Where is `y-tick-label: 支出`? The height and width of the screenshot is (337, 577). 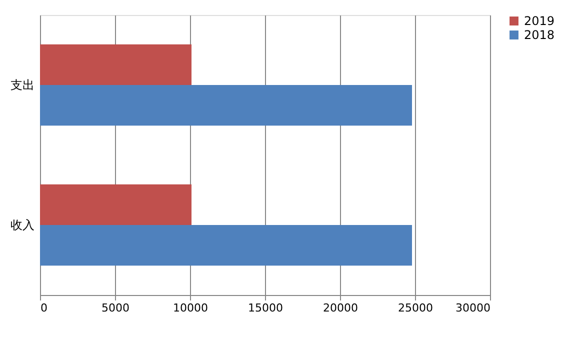
y-tick-label: 支出 is located at coordinates (22, 85).